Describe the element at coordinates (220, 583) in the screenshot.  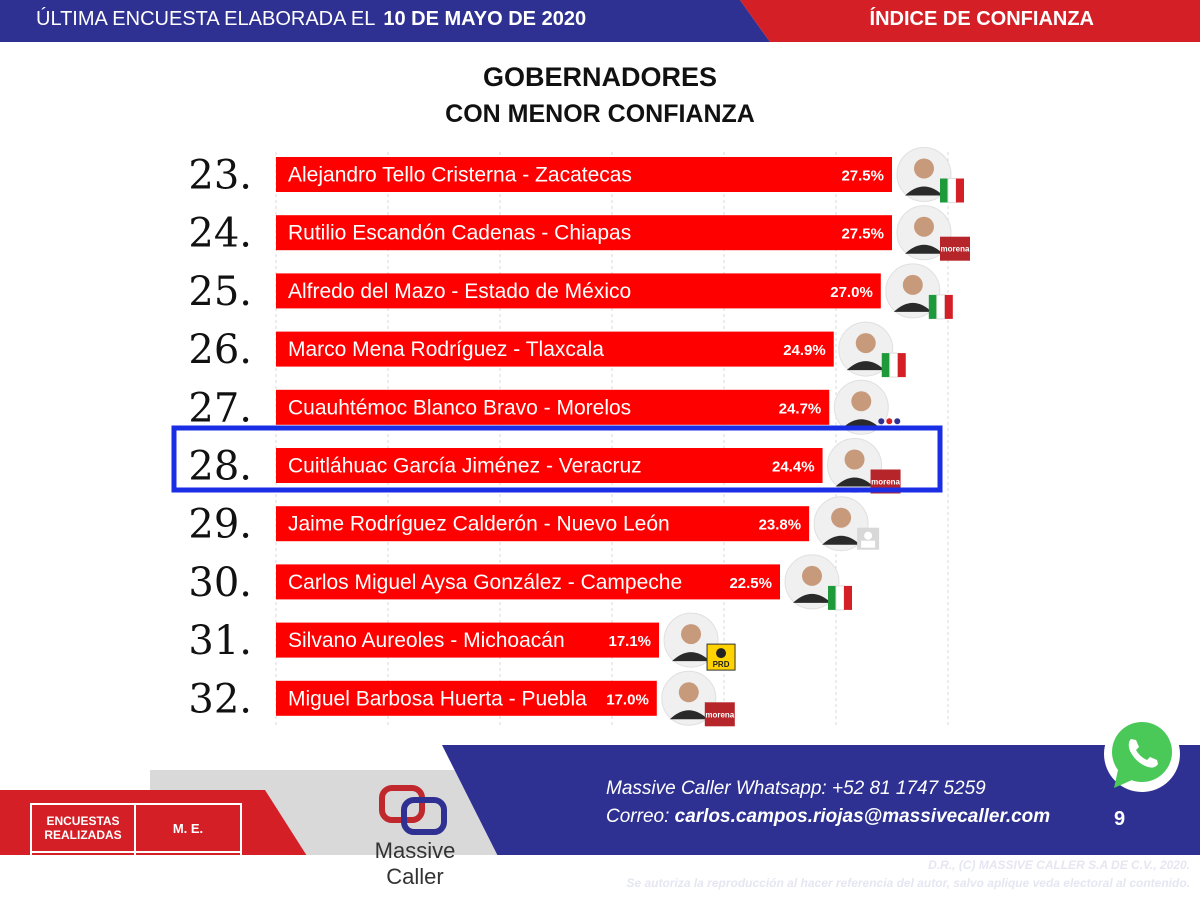
I see `rank-label: 30.` at that location.